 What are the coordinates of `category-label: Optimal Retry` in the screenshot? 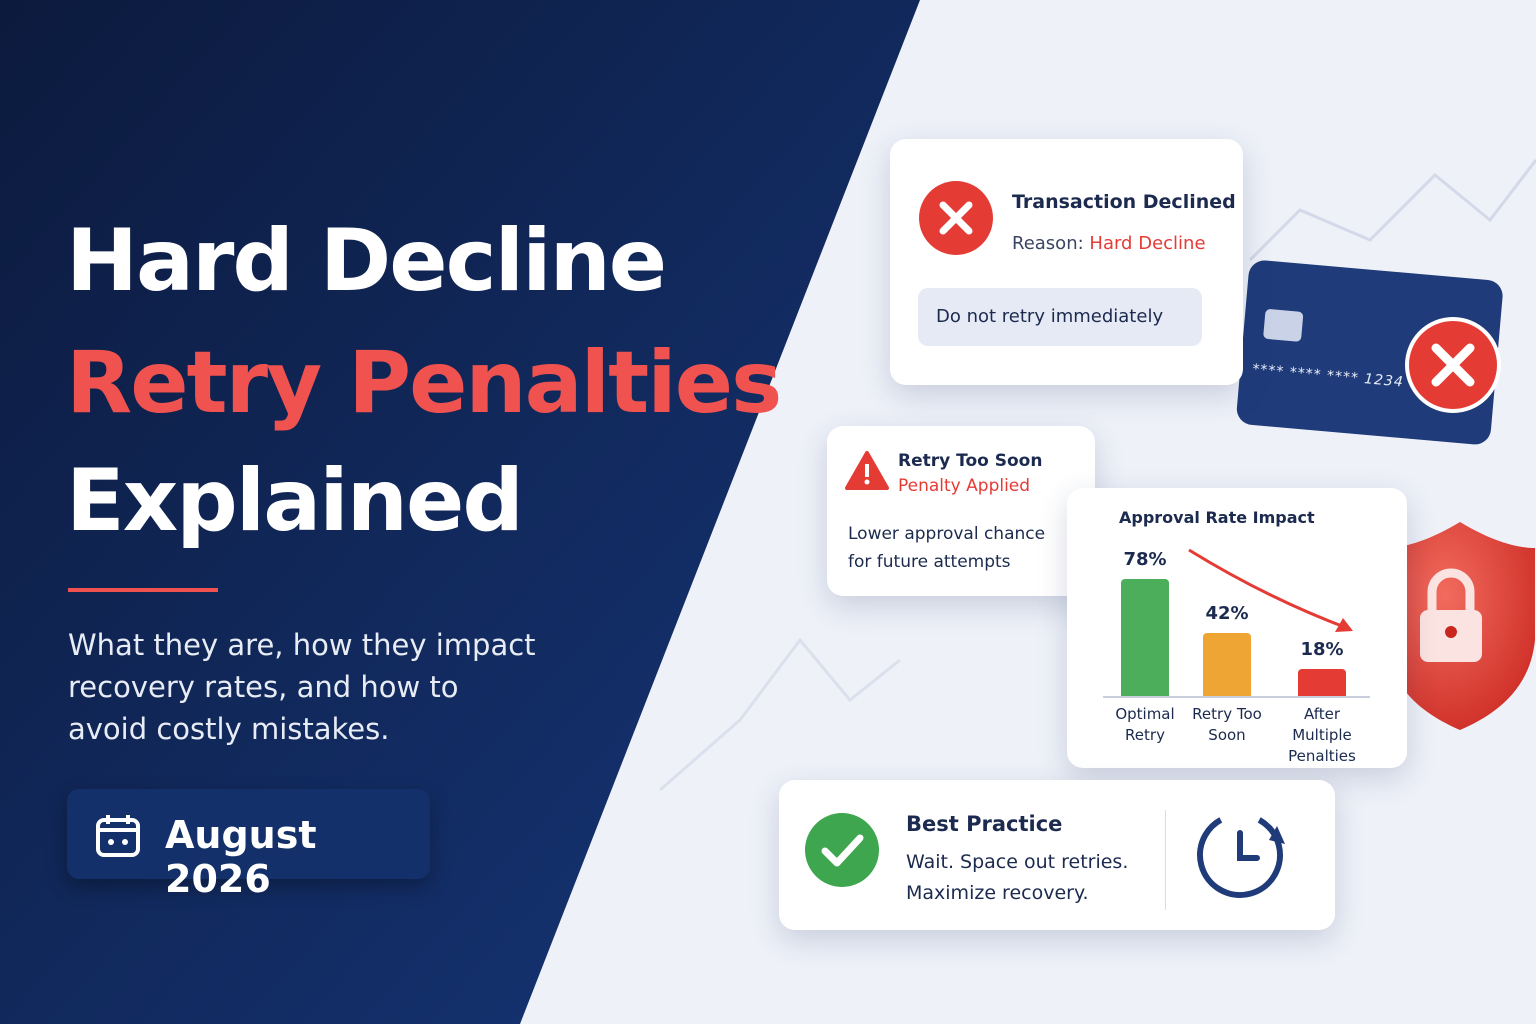 It's located at (1145, 724).